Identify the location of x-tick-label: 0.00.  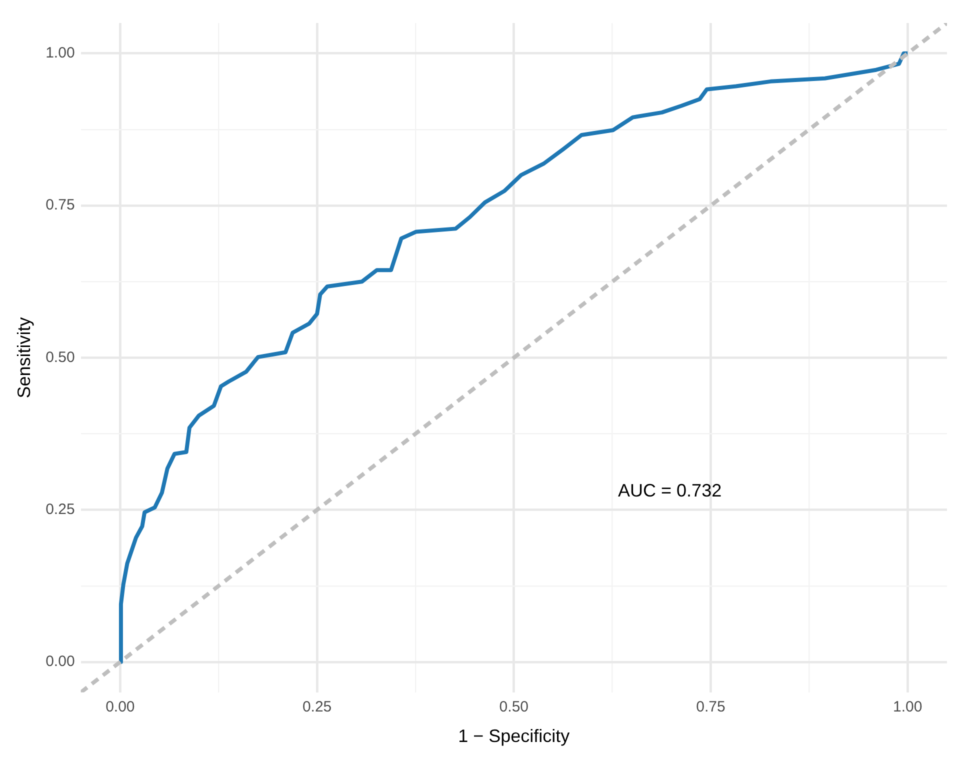
(120, 707).